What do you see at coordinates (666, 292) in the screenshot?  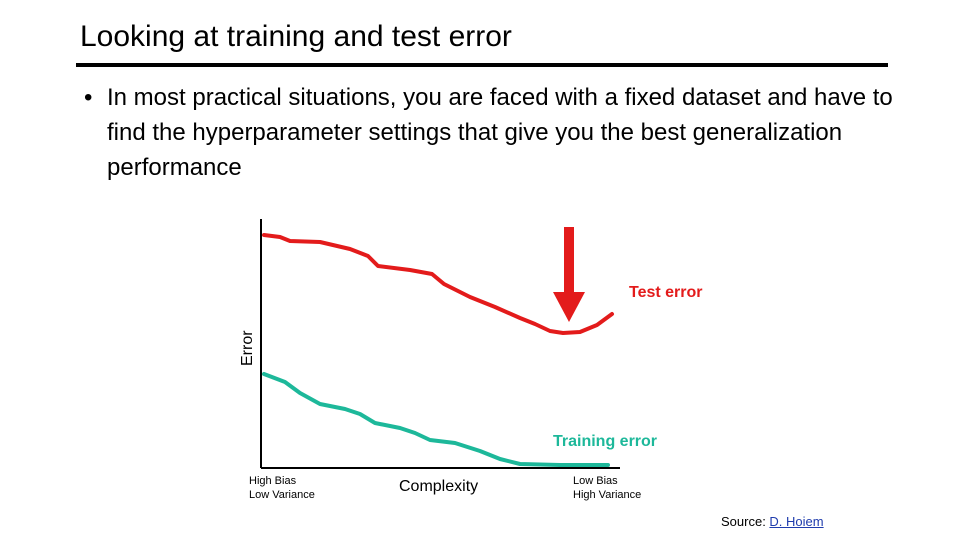 I see `test-error-label: Test error` at bounding box center [666, 292].